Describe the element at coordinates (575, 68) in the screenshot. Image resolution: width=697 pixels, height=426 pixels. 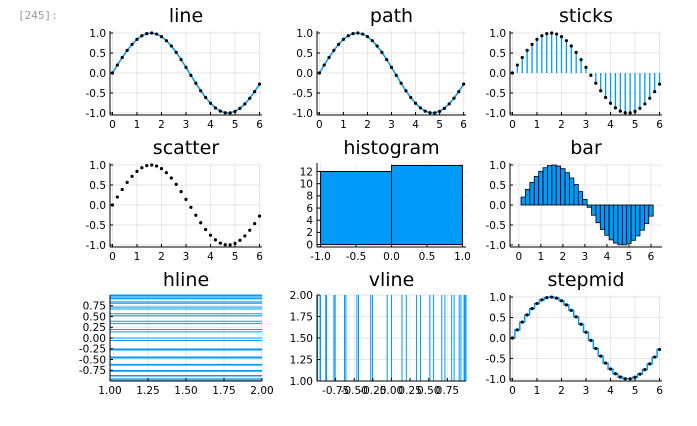
I see `plot-sticks-2: 0 1 2 3 4 5 6 -1.0 -0.5 0.0 0.5 1.0 sticks` at that location.